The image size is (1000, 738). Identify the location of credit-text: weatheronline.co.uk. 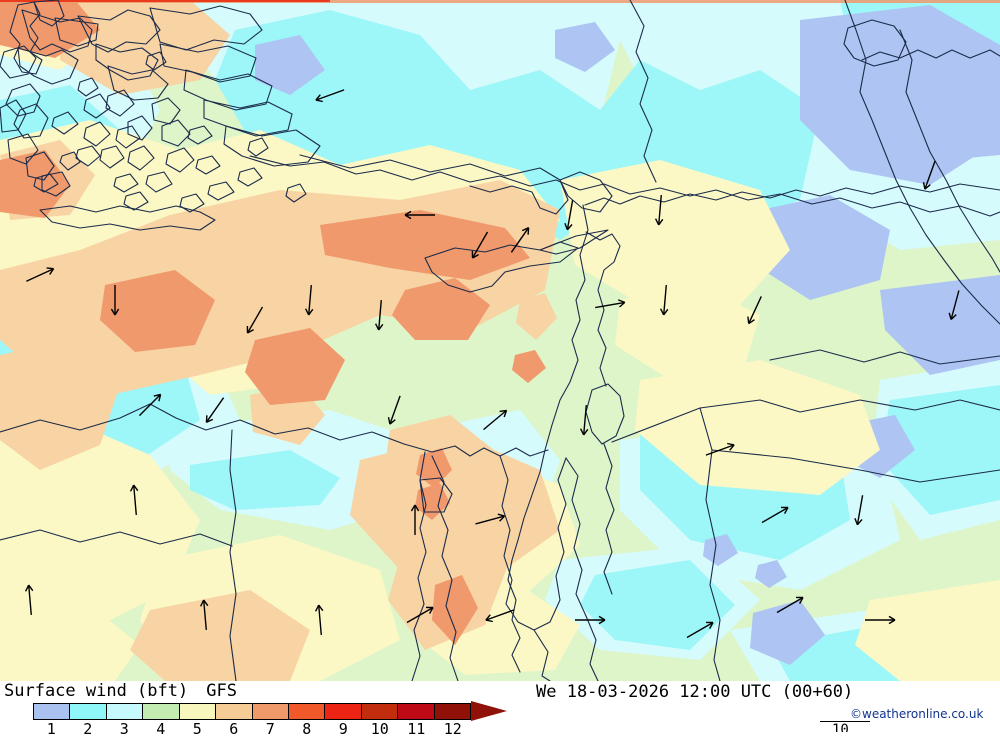
(922, 714).